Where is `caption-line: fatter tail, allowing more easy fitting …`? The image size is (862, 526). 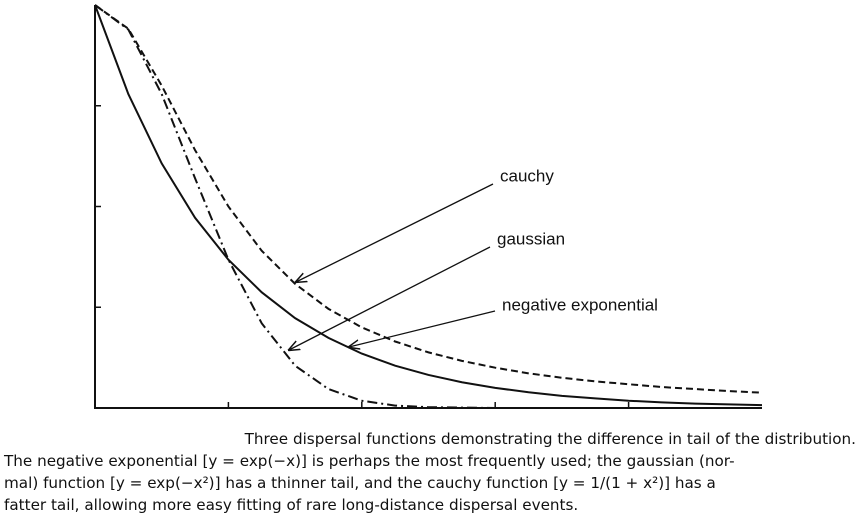
caption-line: fatter tail, allowing more easy fitting … is located at coordinates (291, 505).